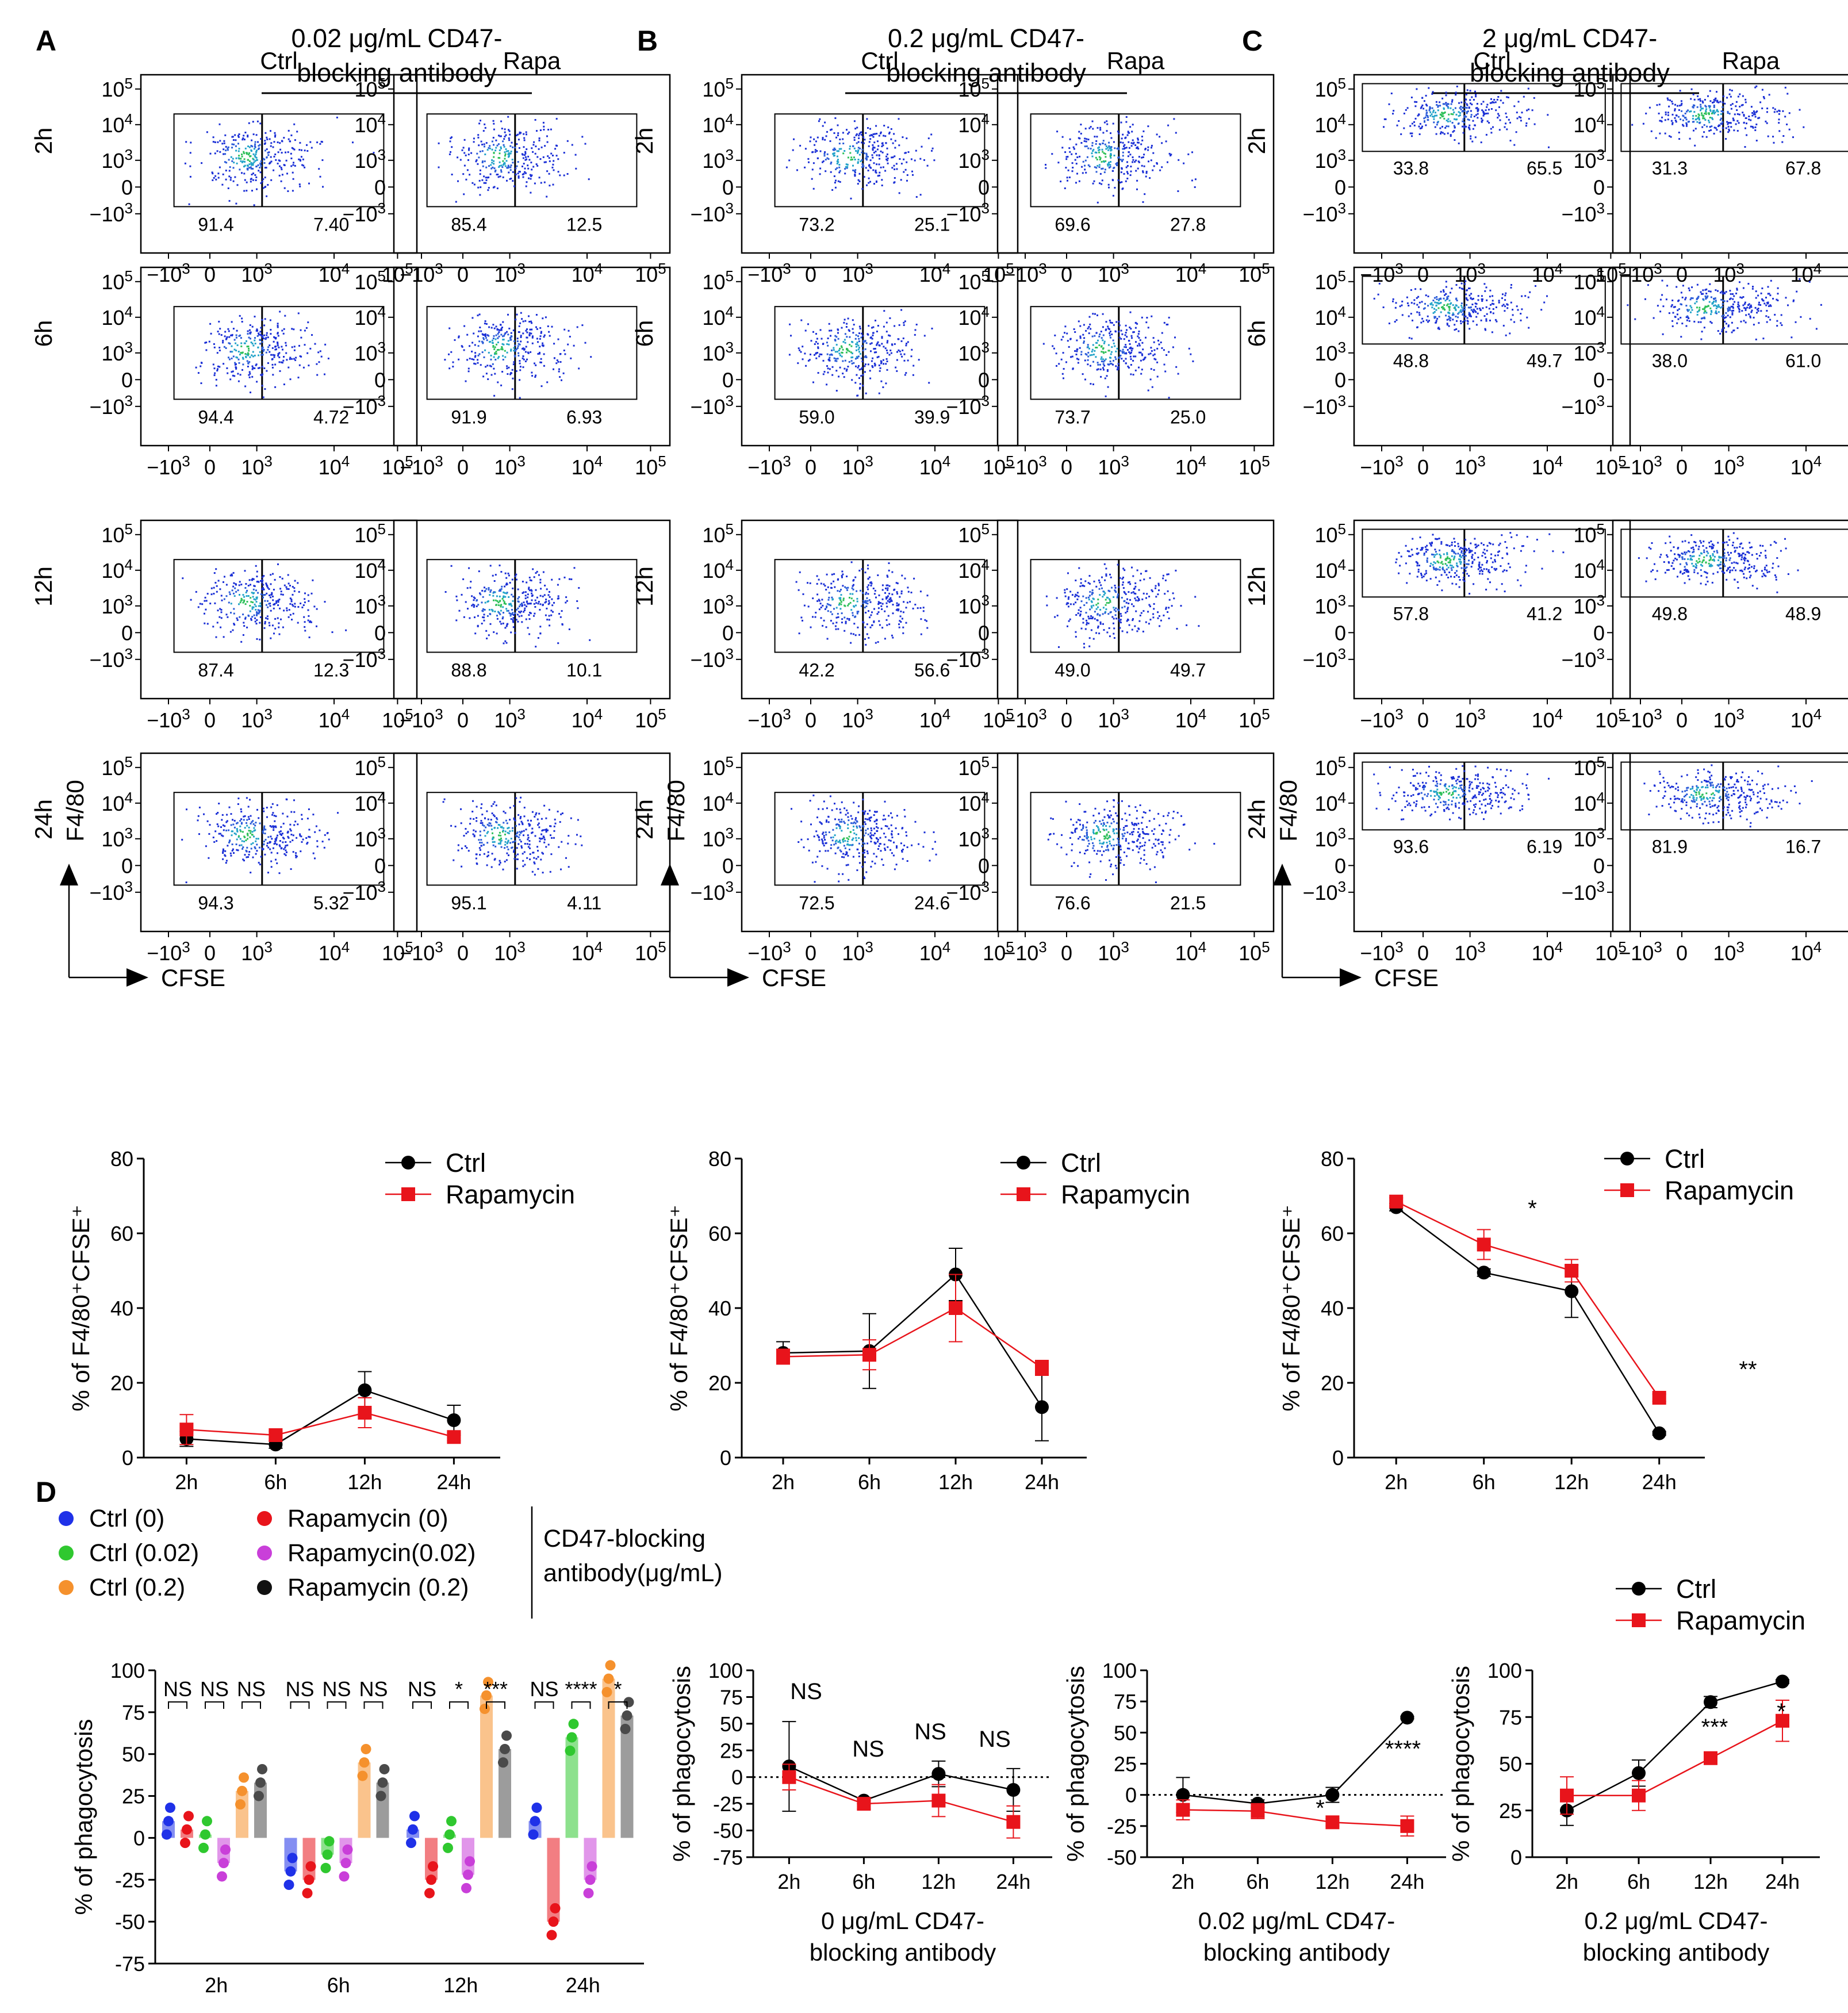 This screenshot has height=2013, width=1848. Describe the element at coordinates (510, 718) in the screenshot. I see `x-tick-label: 10³` at that location.